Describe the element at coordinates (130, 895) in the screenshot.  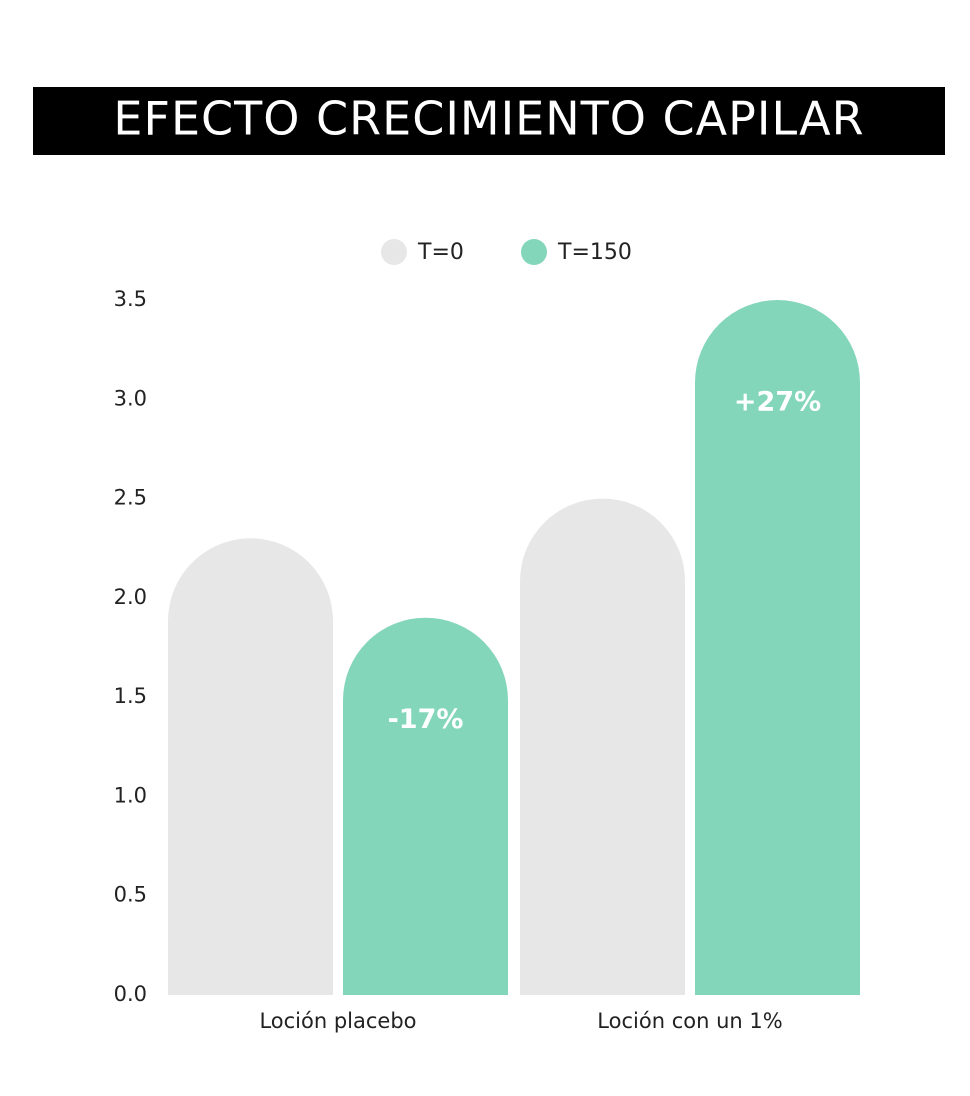
I see `y-tick-label: 0.5` at that location.